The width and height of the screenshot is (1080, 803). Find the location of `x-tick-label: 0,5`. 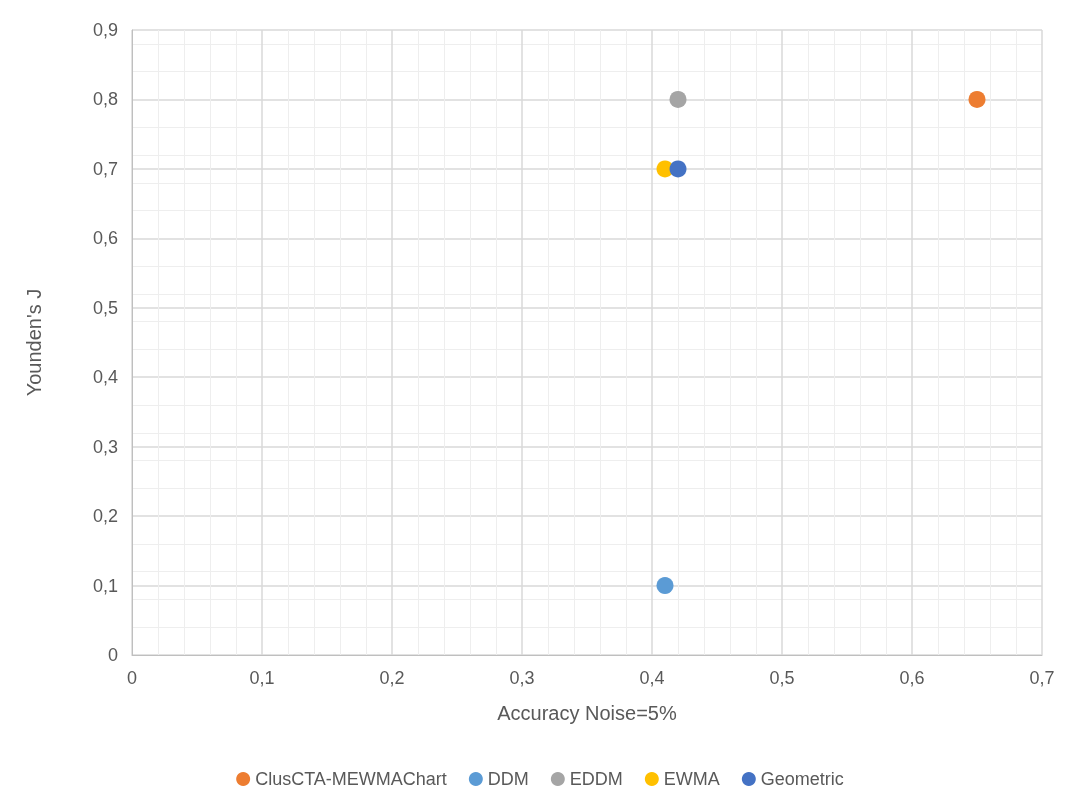

x-tick-label: 0,5 is located at coordinates (782, 678).